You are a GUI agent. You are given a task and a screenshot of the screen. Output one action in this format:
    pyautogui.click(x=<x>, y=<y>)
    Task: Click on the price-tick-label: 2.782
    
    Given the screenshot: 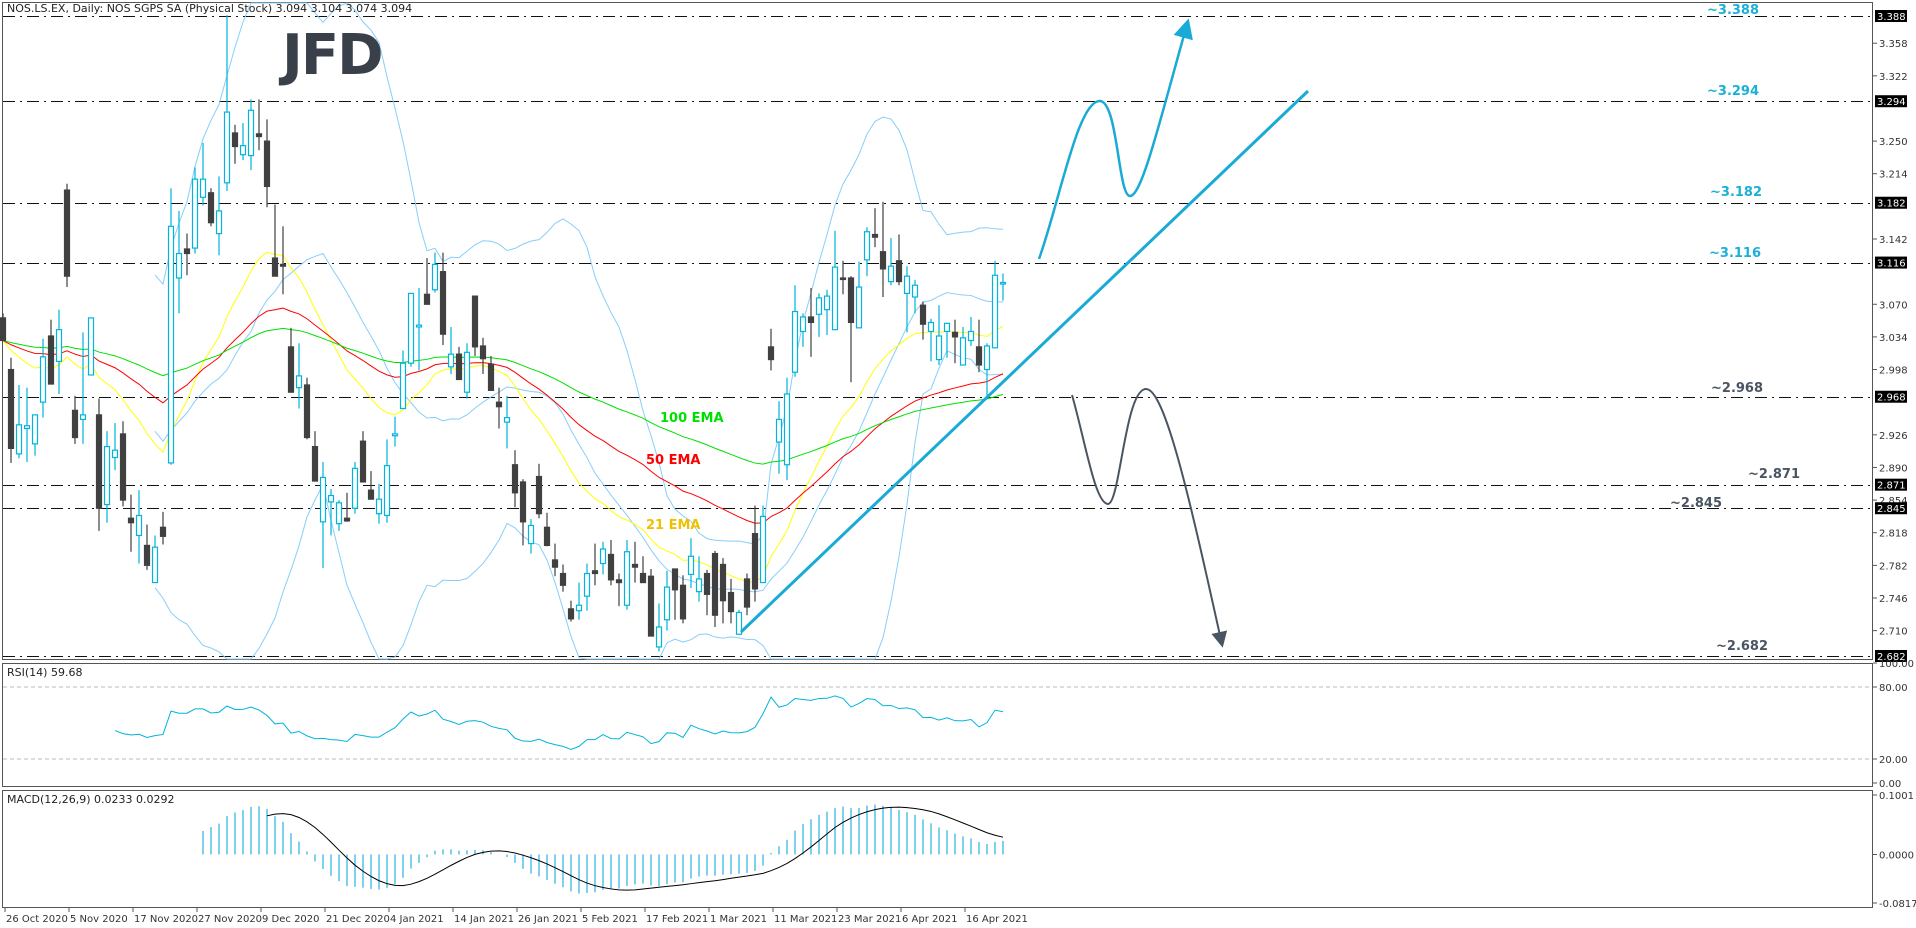 What is the action you would take?
    pyautogui.click(x=1893, y=566)
    